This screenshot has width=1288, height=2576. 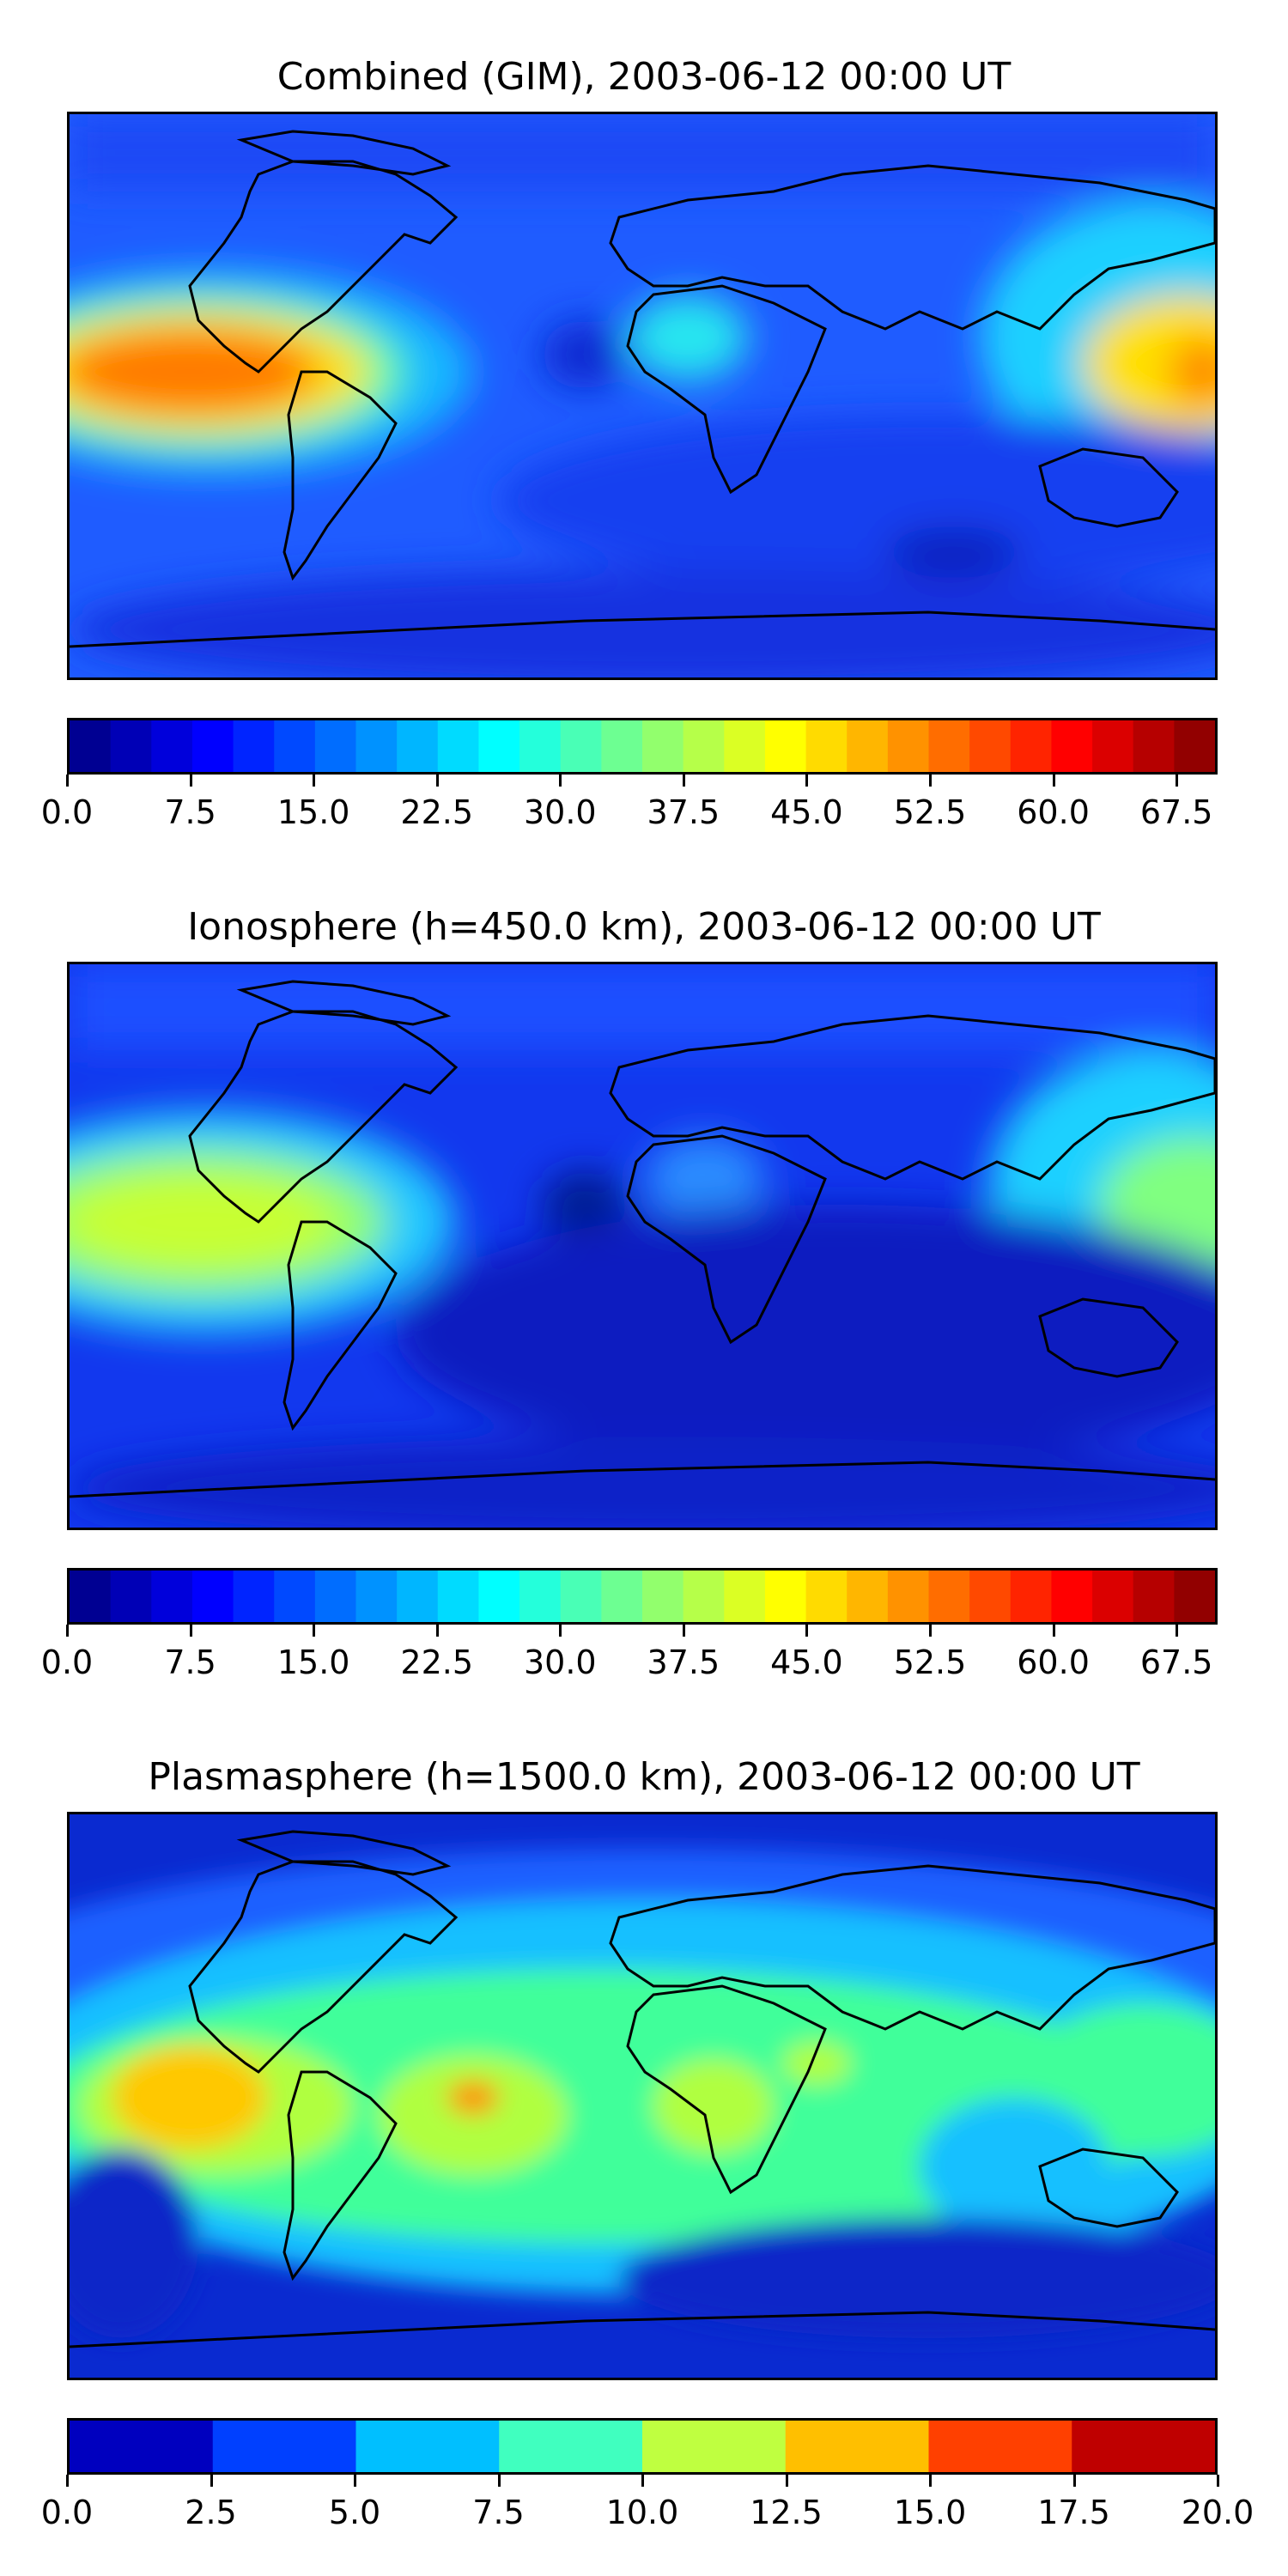 I want to click on panel-title: Combined (GIM), 2003-06-12 00:00 UT, so click(x=644, y=77).